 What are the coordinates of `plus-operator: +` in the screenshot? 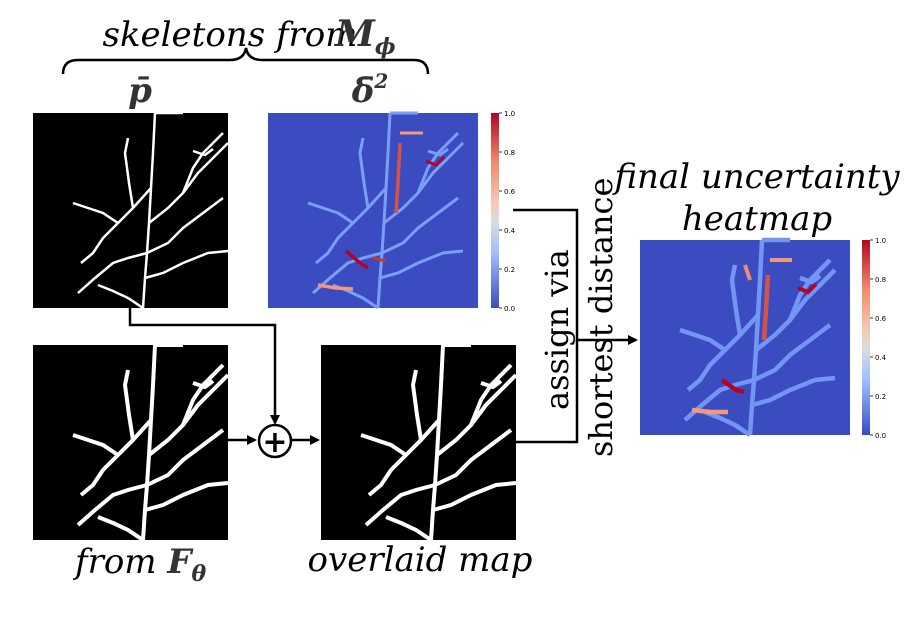 It's located at (275, 441).